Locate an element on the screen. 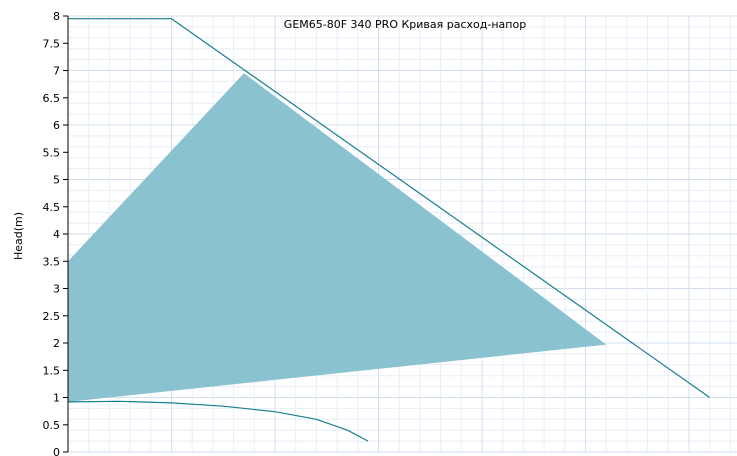 The image size is (737, 456). y-tick-label: 5.5 is located at coordinates (52, 152).